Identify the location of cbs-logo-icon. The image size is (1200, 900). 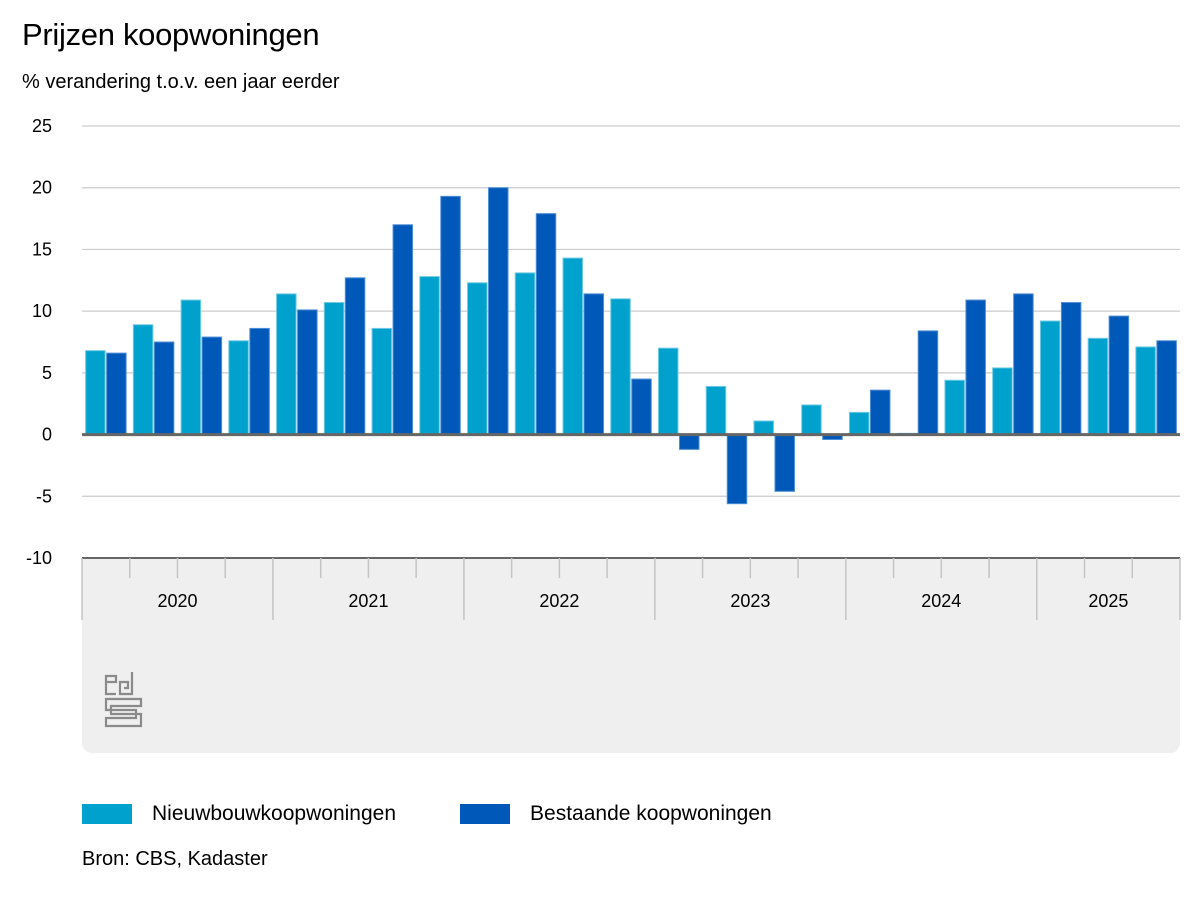
(123, 700).